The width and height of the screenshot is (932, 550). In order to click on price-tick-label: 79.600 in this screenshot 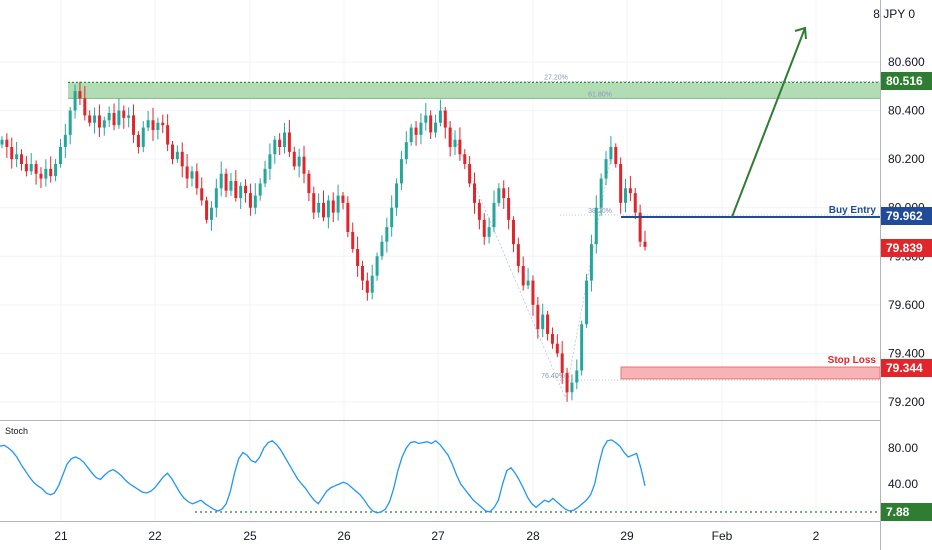, I will do `click(906, 305)`.